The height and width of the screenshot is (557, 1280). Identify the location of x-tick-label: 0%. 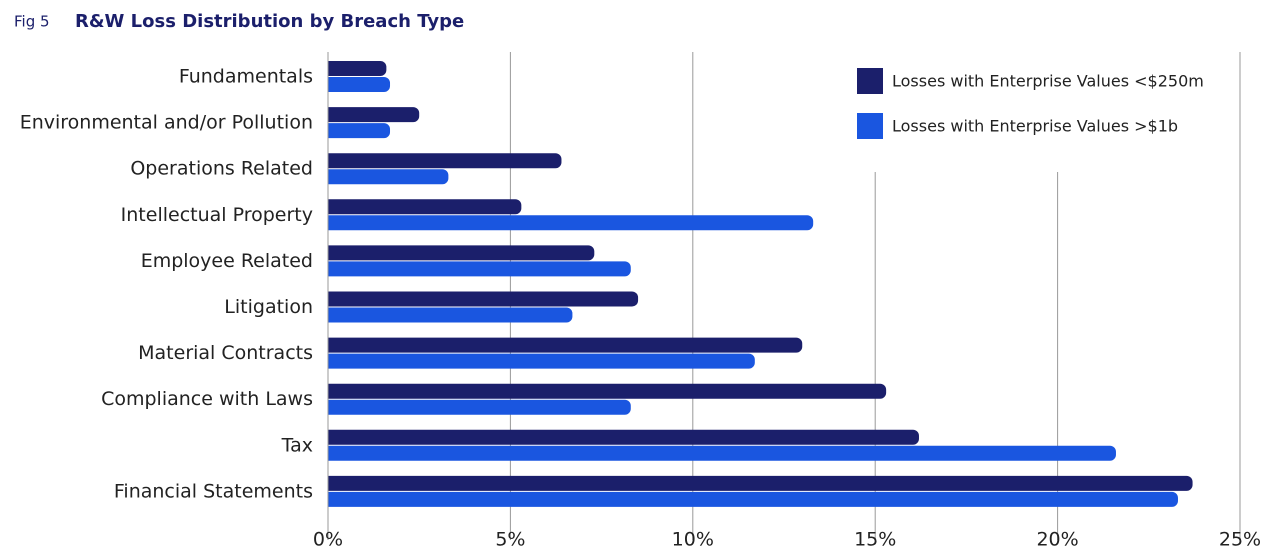
(328, 540).